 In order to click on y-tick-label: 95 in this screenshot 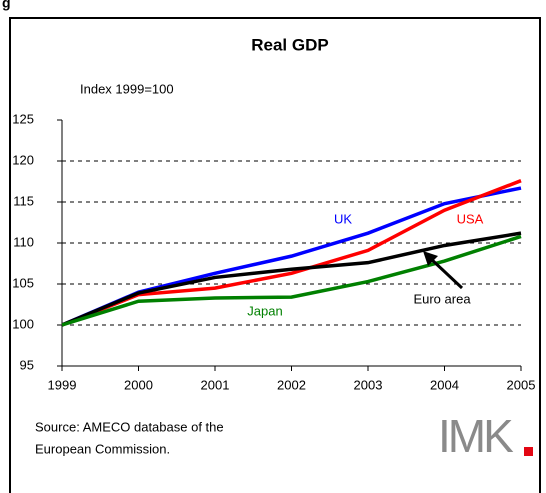, I will do `click(27, 364)`.